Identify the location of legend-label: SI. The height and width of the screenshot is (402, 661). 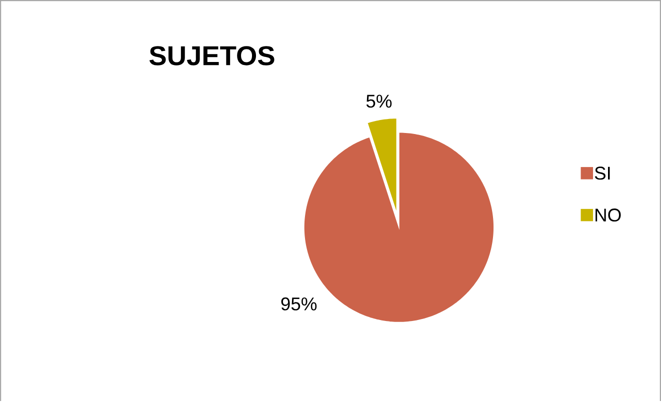
(602, 173).